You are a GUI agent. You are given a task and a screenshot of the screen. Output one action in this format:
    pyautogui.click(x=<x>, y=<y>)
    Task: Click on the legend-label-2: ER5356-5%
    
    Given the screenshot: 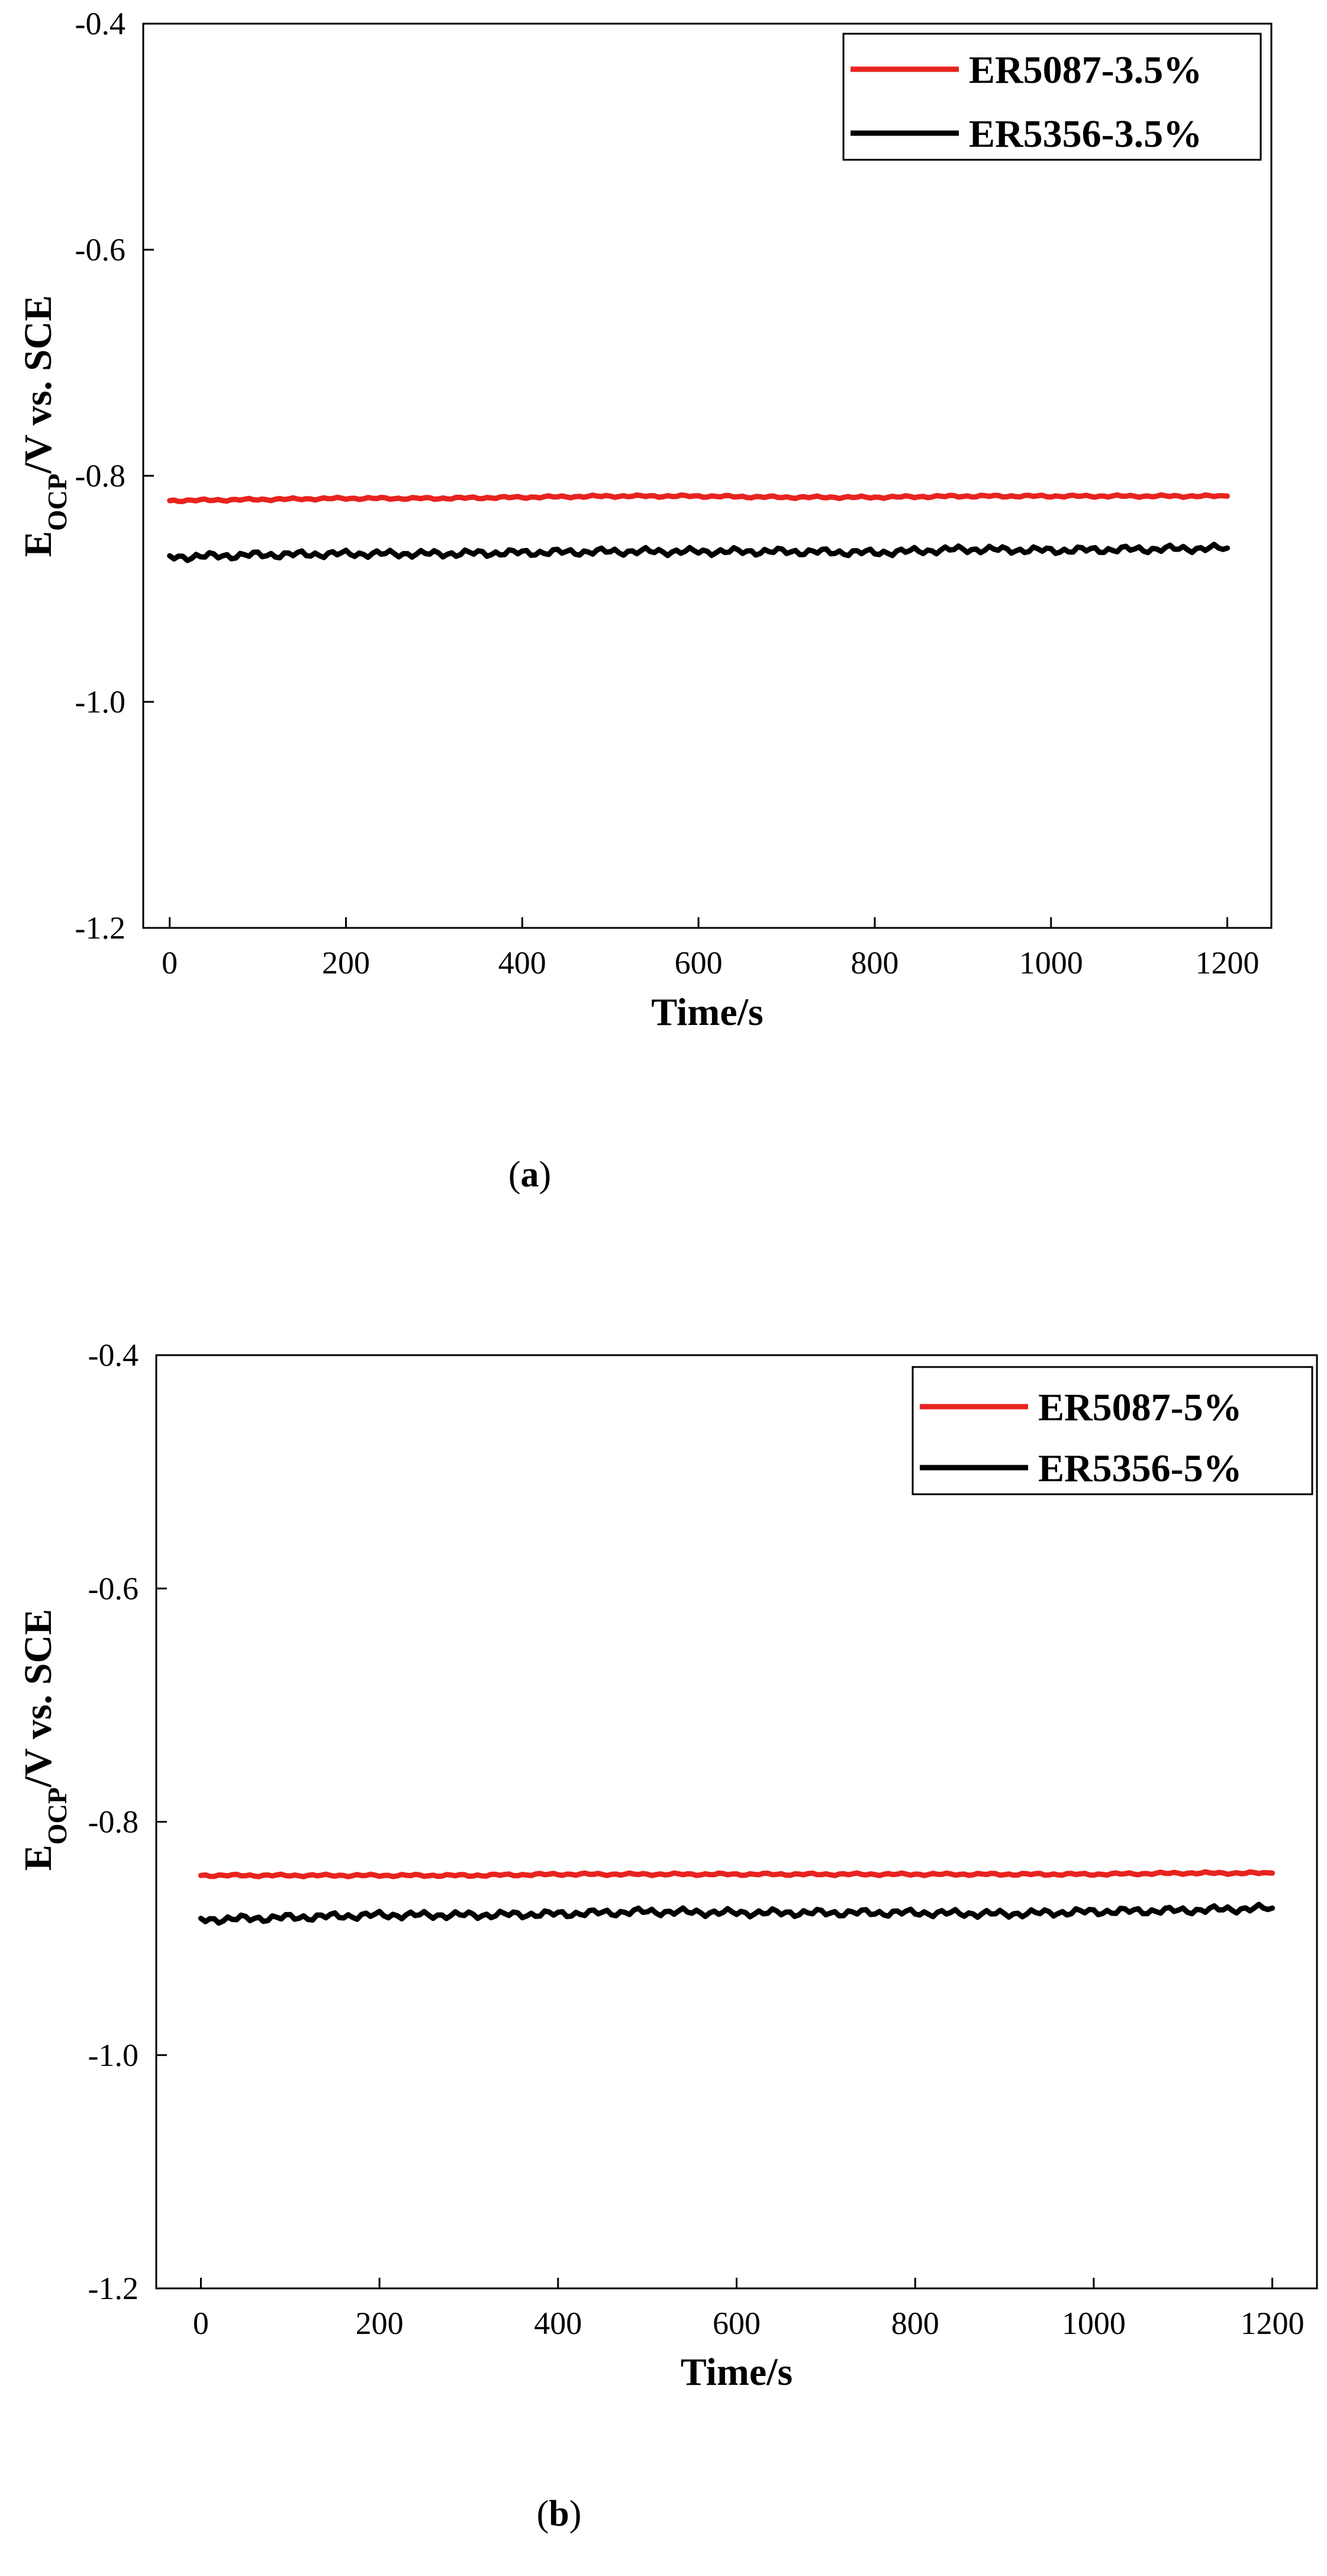 What is the action you would take?
    pyautogui.click(x=1140, y=1468)
    